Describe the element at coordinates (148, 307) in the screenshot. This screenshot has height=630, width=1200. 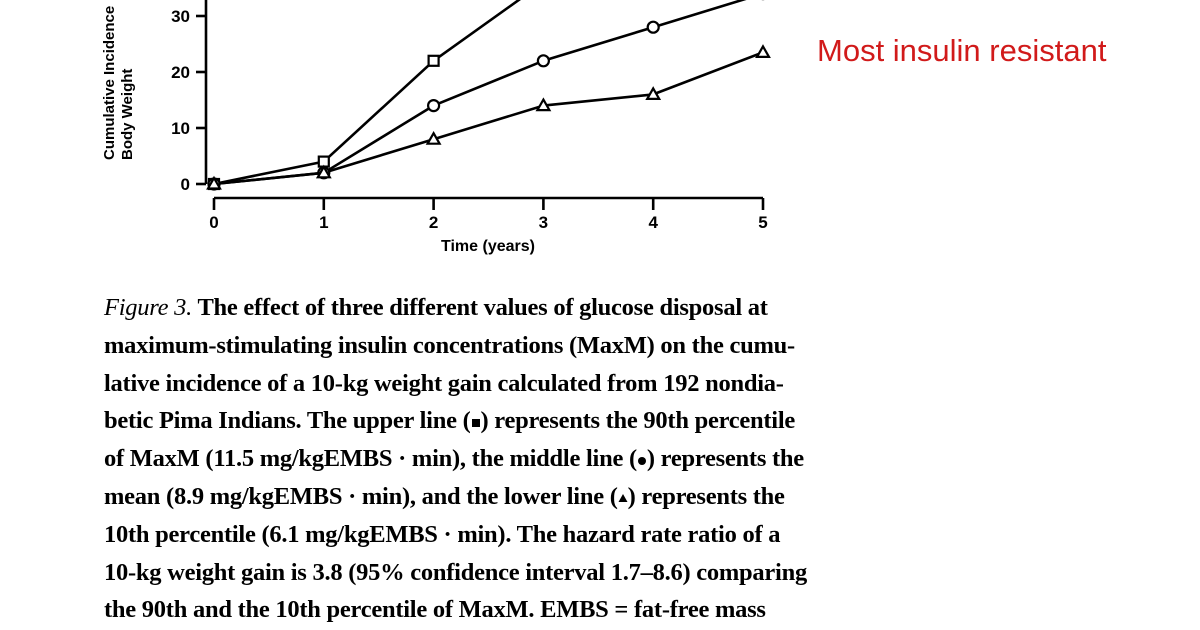
I see `figure-label: Figure 3.` at that location.